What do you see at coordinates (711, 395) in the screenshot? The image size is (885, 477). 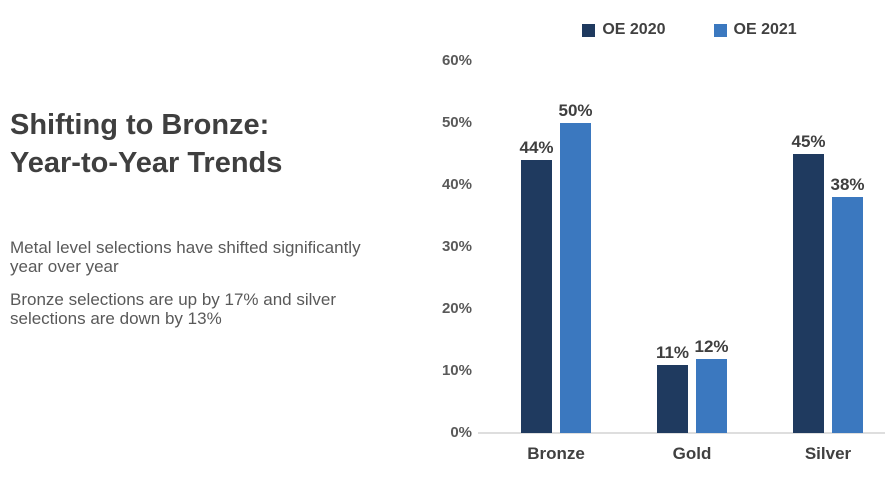 I see `bar-oe-2021-gold` at bounding box center [711, 395].